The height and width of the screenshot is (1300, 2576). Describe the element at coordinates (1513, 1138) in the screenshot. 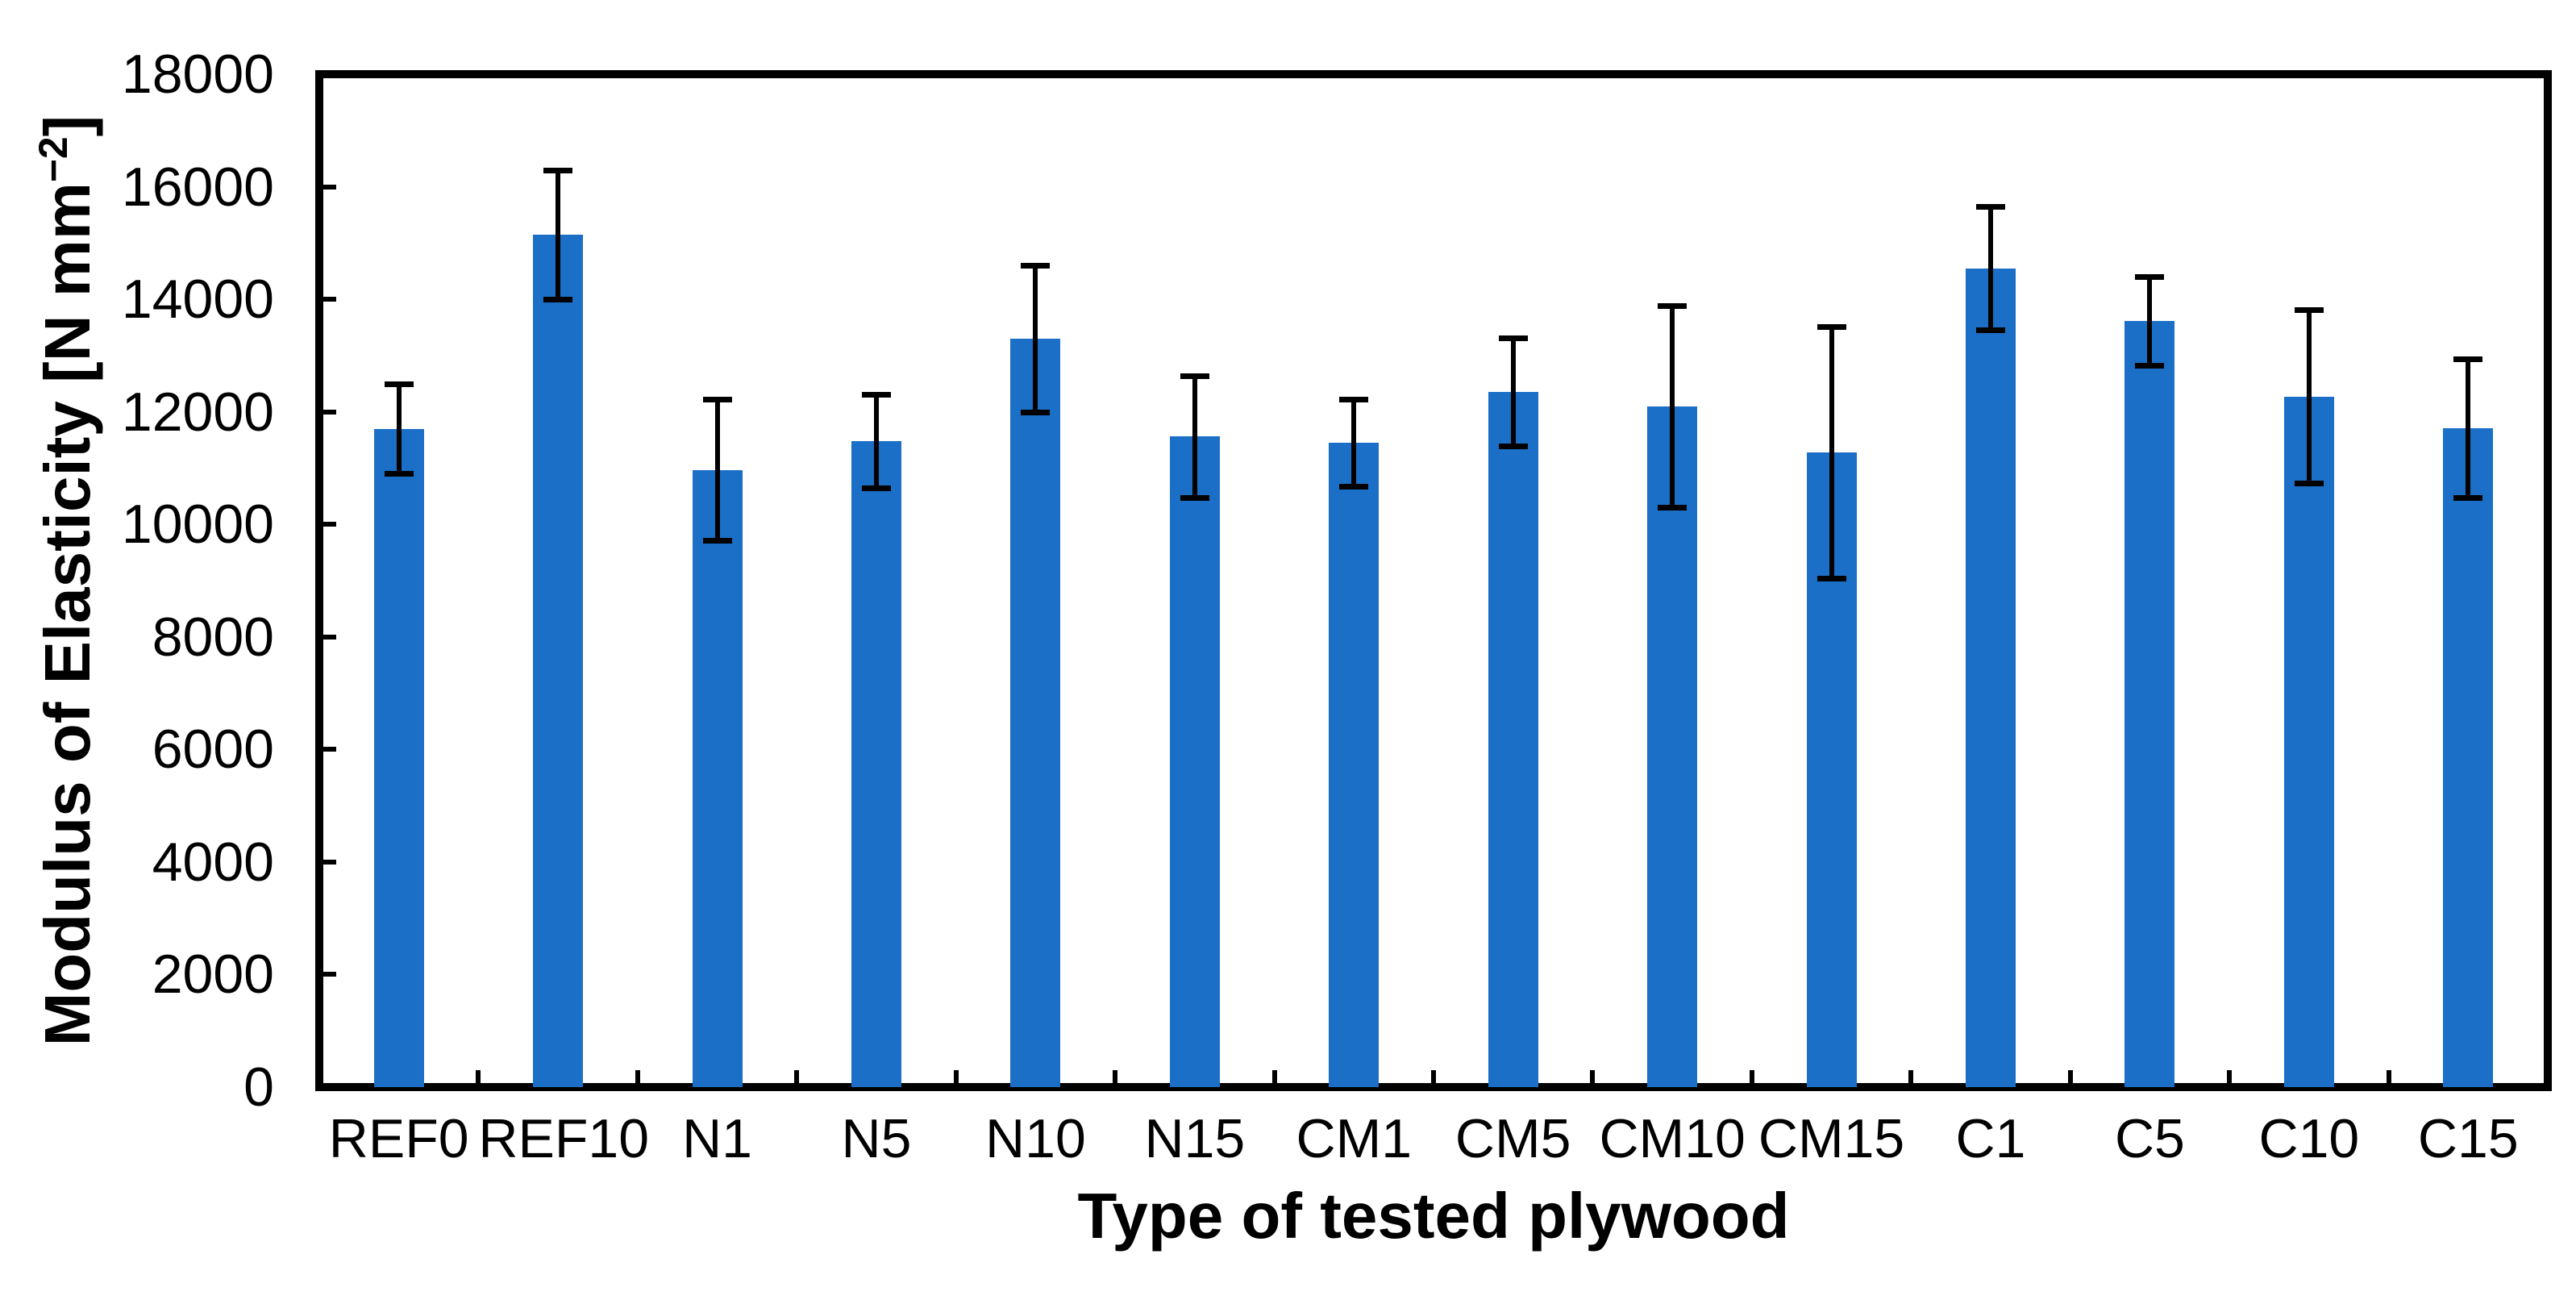

I see `x-category-label-cm5: CM5` at that location.